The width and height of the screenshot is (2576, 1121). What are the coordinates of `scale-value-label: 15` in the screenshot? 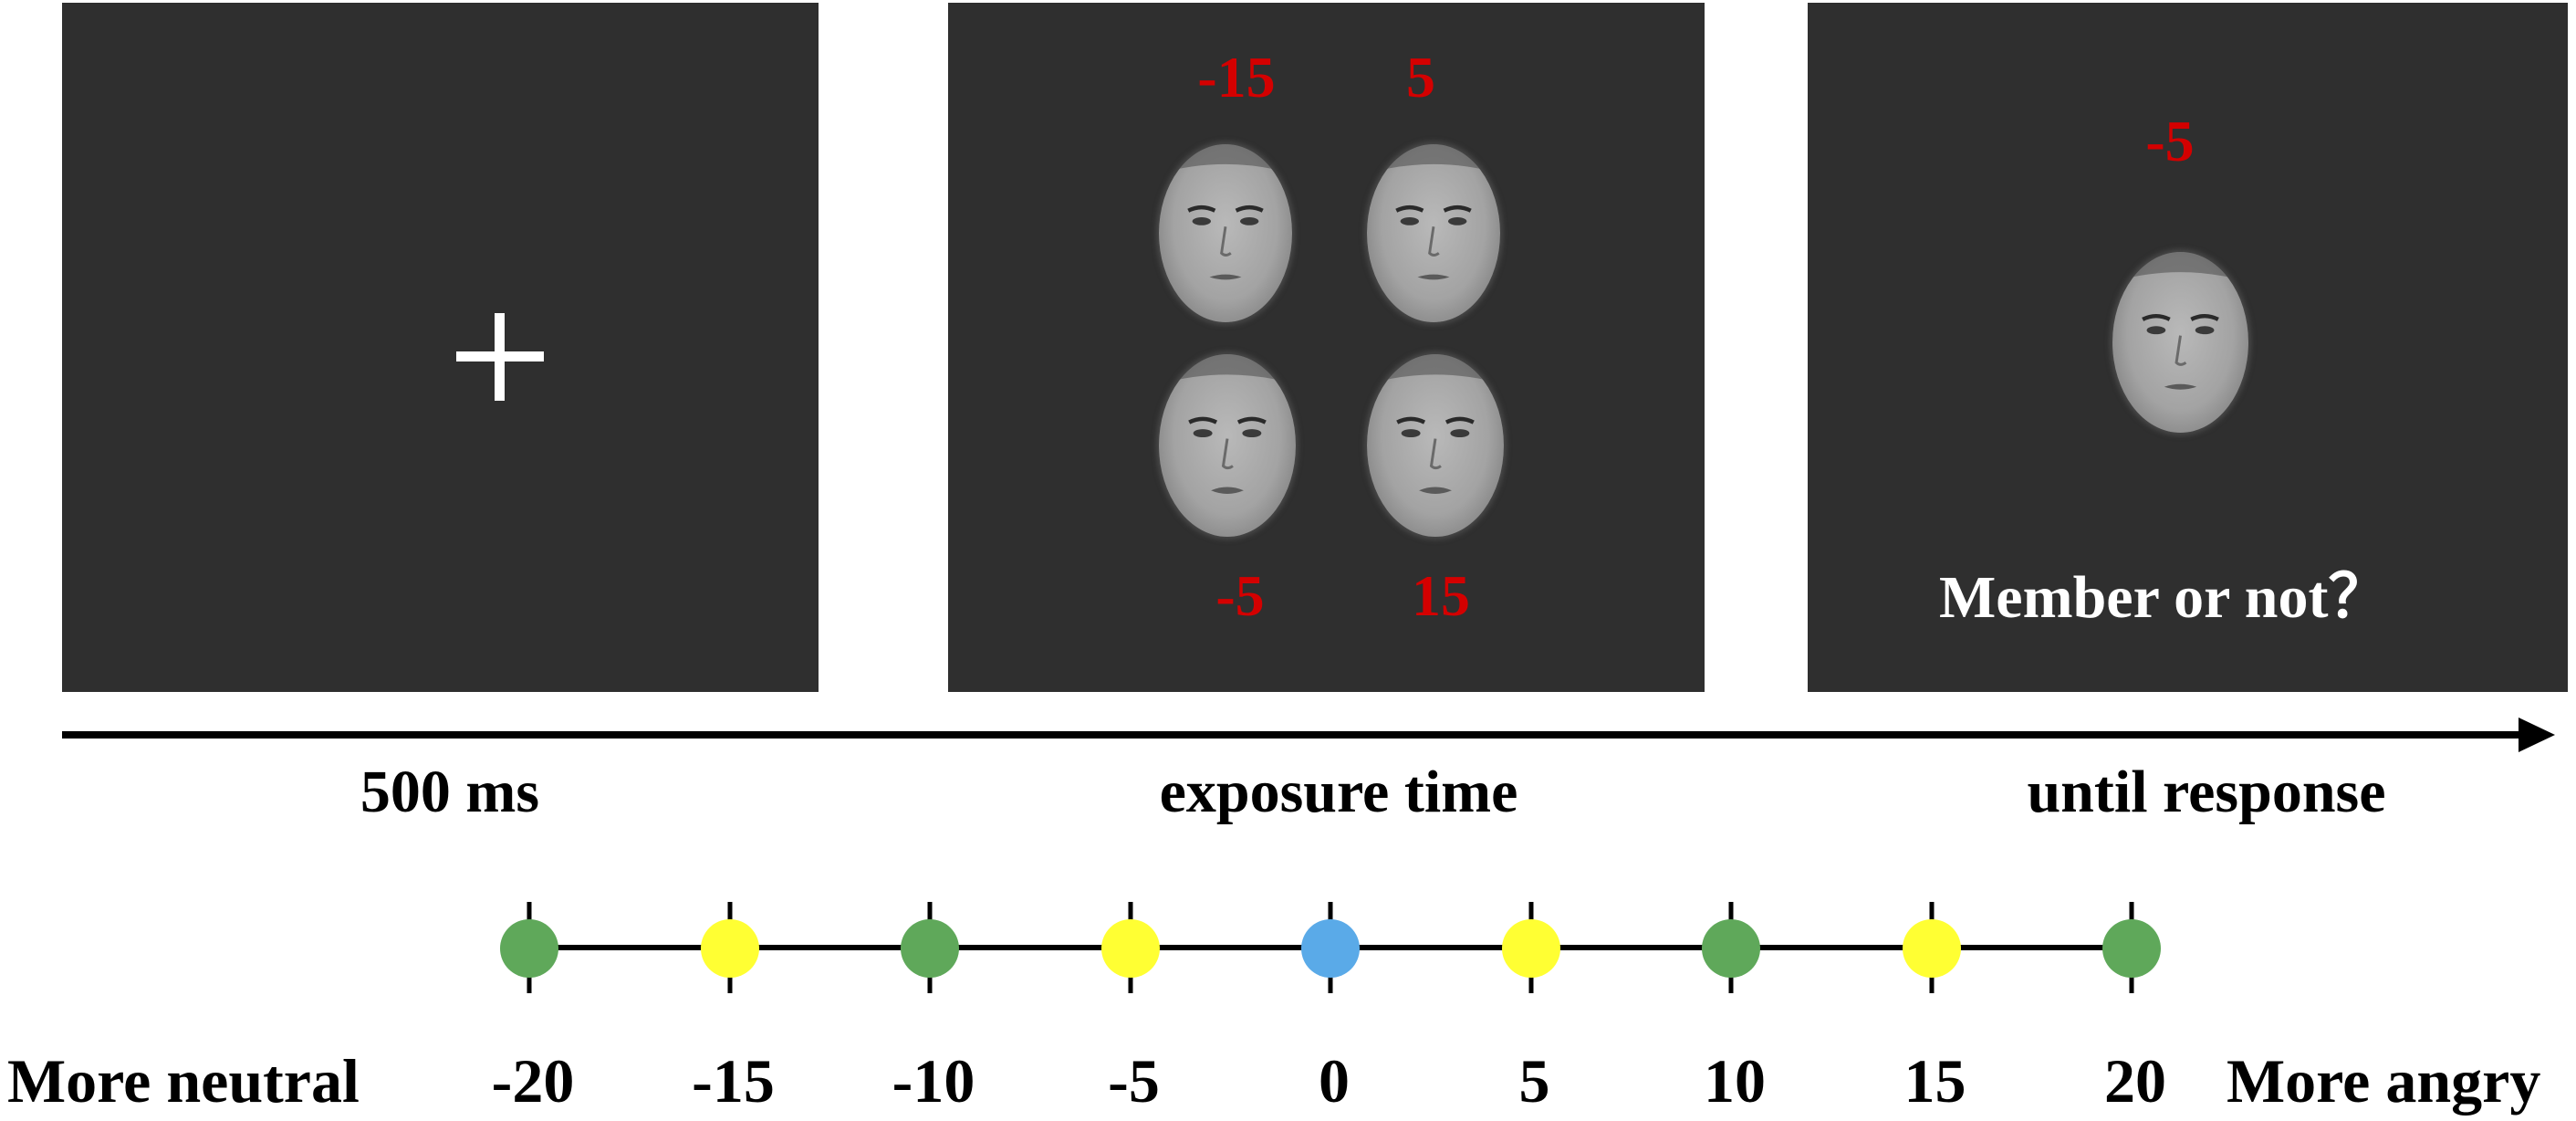 It's located at (1934, 1081).